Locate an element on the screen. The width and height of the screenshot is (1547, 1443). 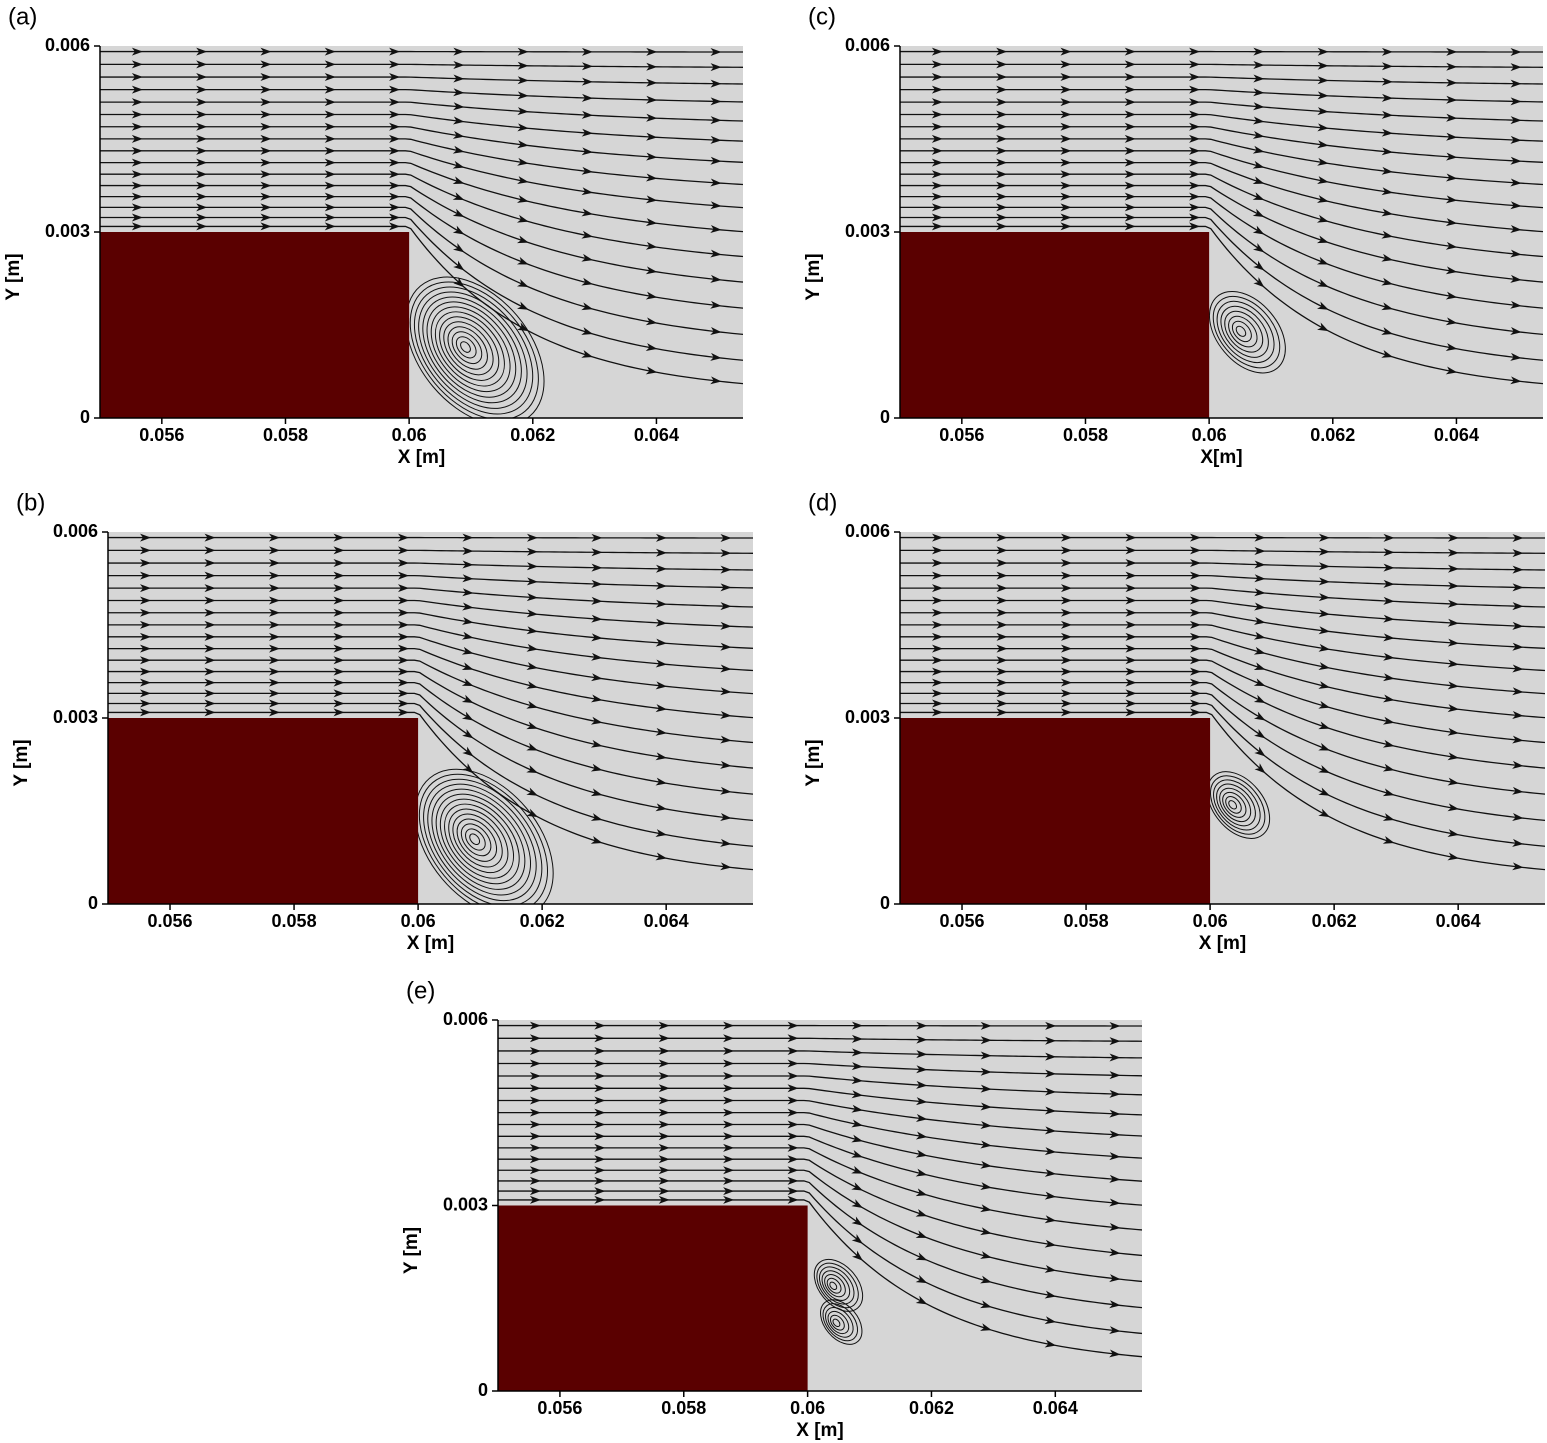
plot-area is located at coordinates (430, 718).